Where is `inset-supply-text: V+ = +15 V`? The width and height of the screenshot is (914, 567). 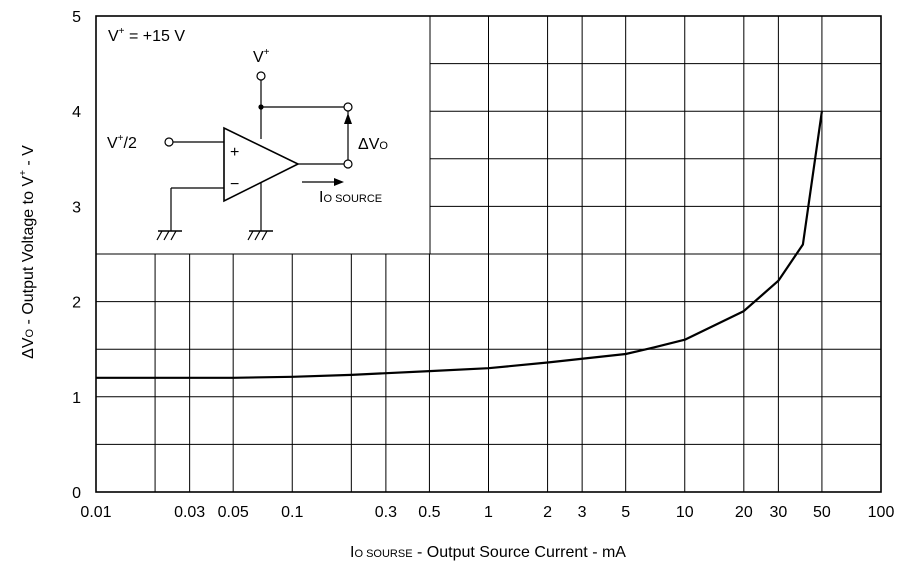
inset-supply-text: V+ = +15 V is located at coordinates (146, 35).